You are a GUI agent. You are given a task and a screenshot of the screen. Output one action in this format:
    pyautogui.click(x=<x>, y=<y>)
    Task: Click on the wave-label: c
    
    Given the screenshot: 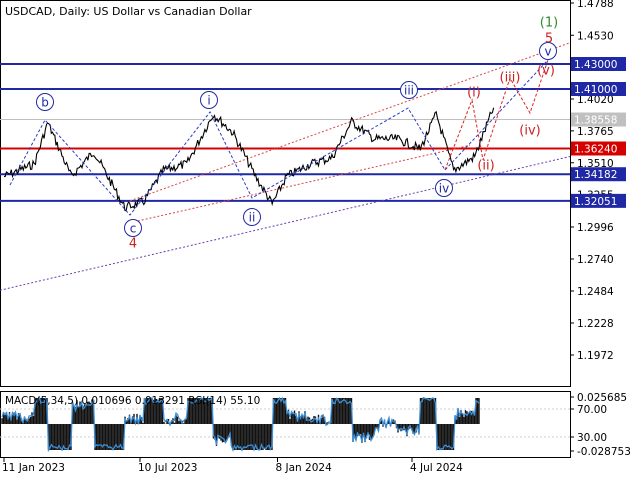 What is the action you would take?
    pyautogui.click(x=133, y=229)
    